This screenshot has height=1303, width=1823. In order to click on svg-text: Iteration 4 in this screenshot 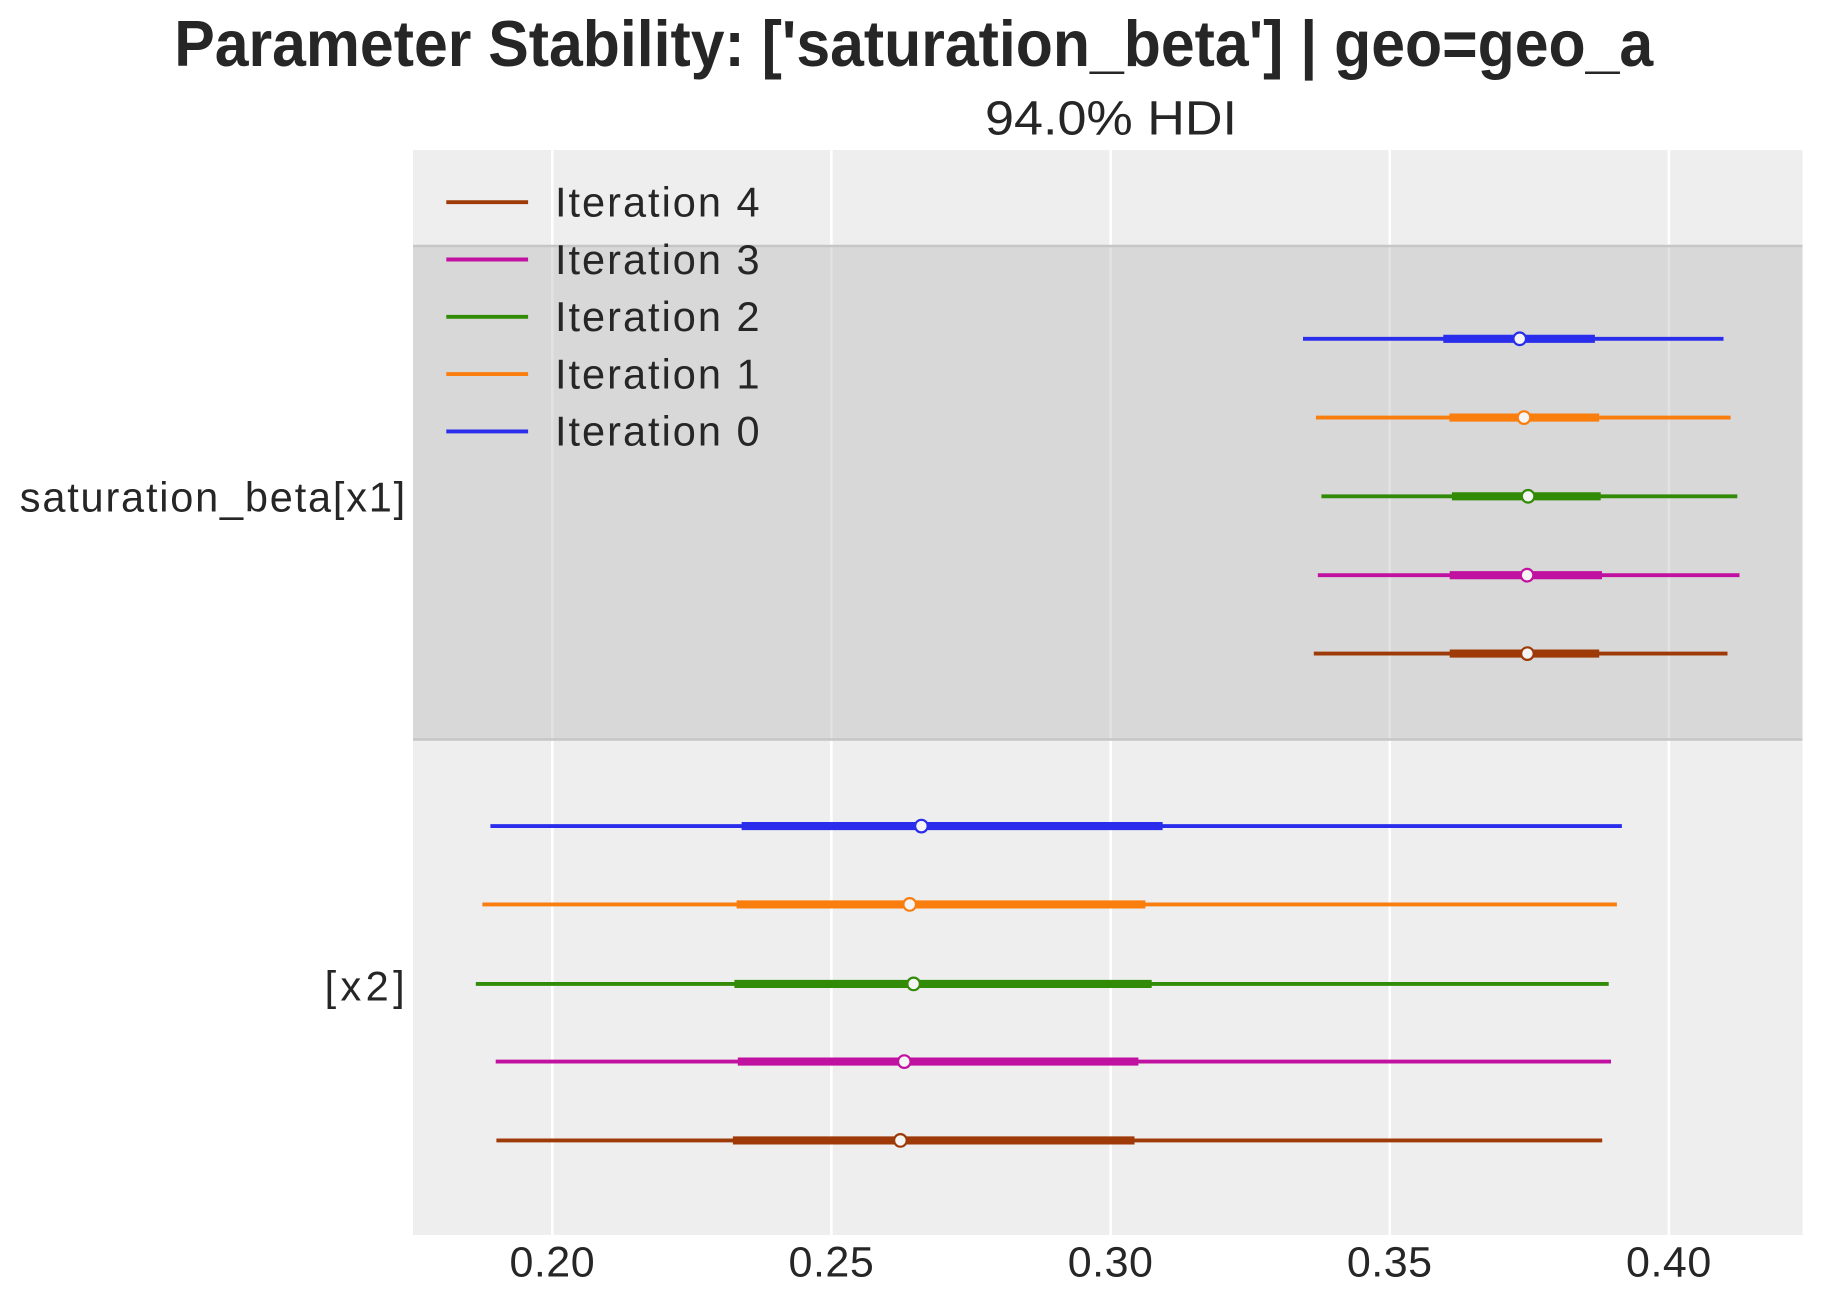, I will do `click(658, 202)`.